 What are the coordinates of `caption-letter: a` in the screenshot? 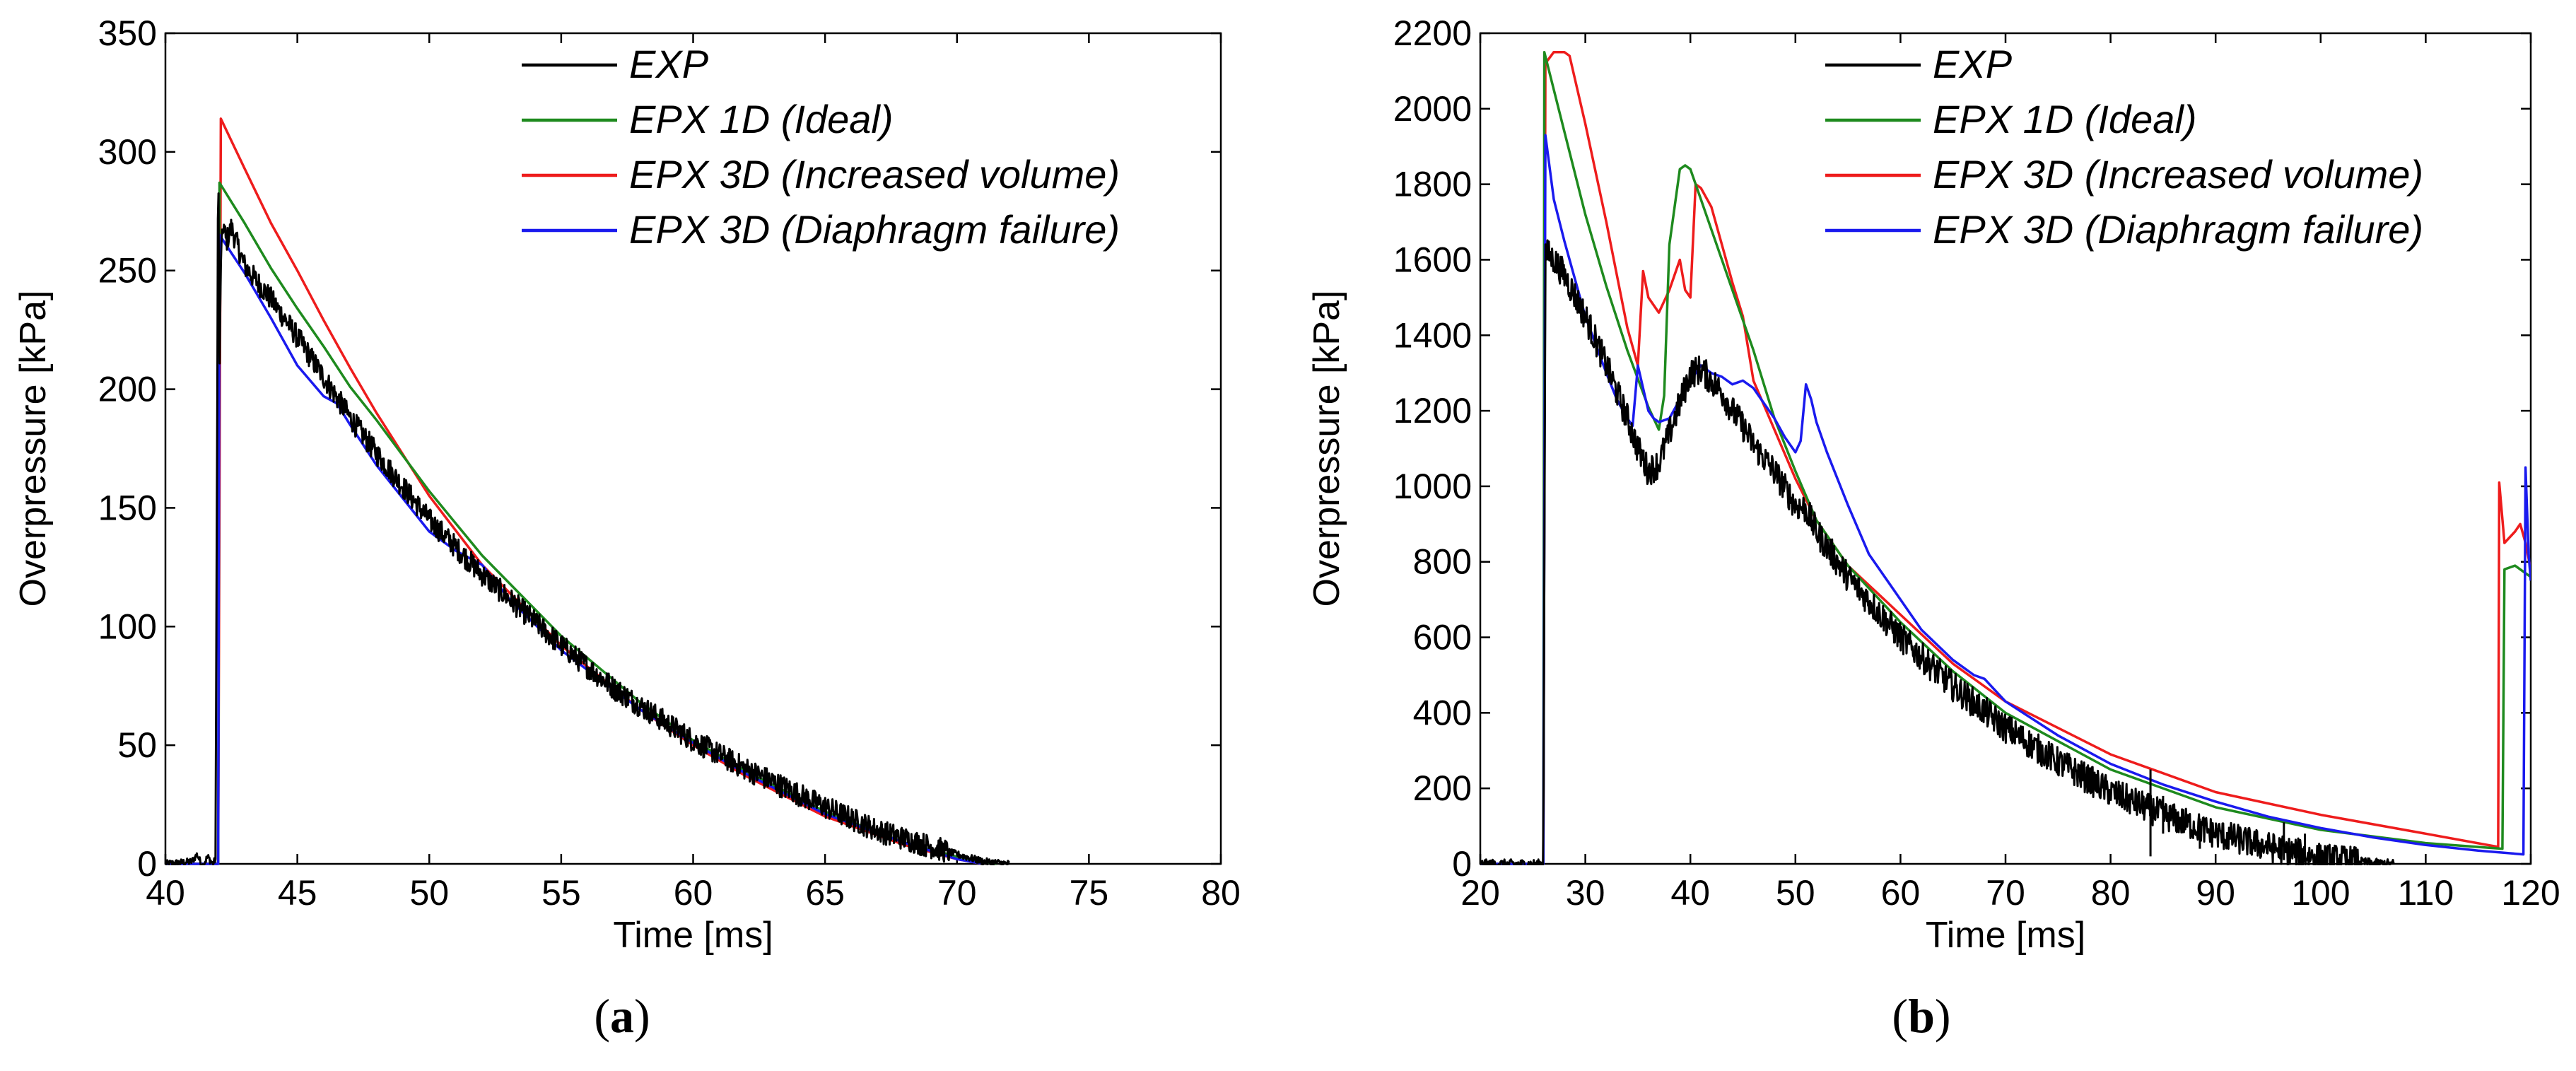 It's located at (622, 1016).